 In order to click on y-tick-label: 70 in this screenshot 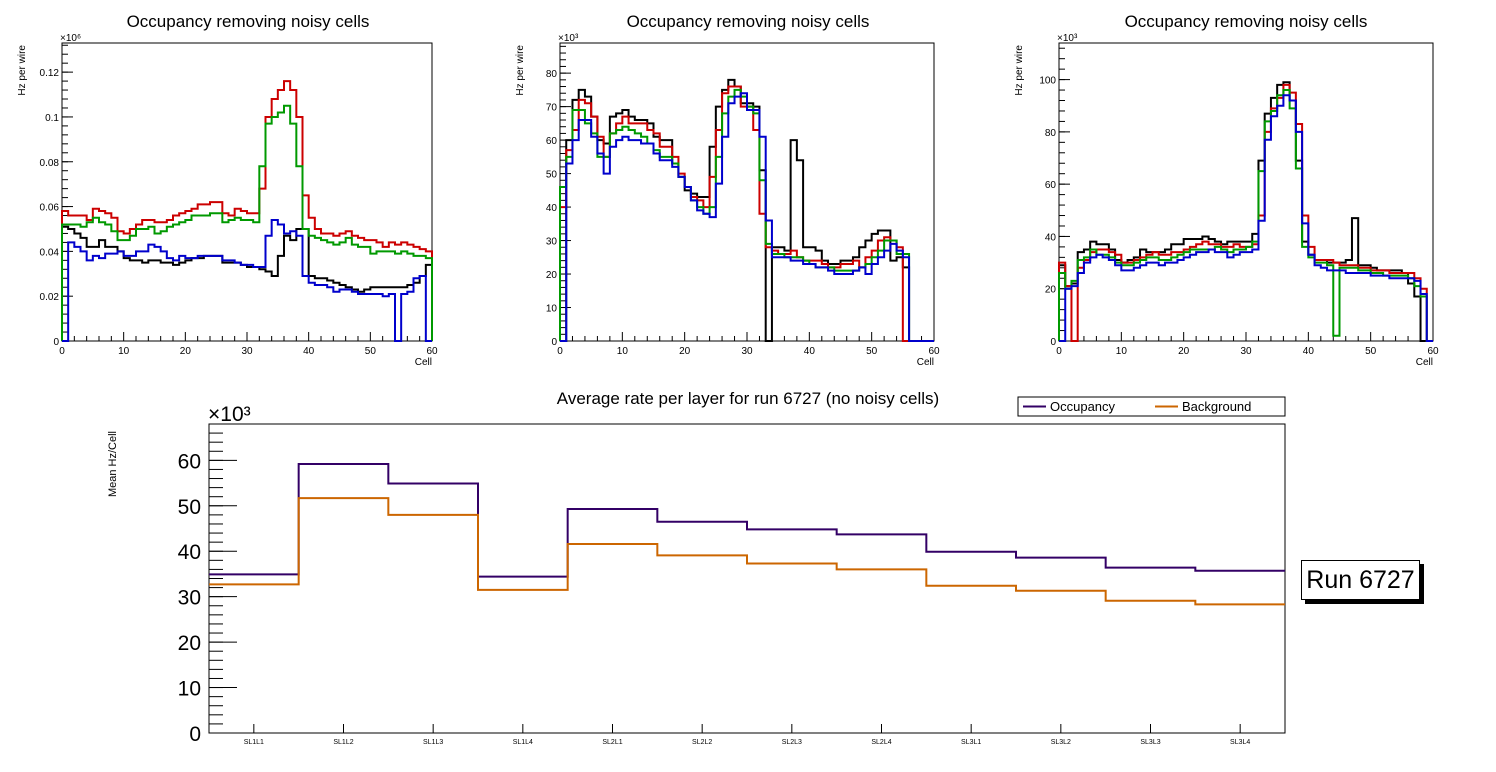, I will do `click(552, 108)`.